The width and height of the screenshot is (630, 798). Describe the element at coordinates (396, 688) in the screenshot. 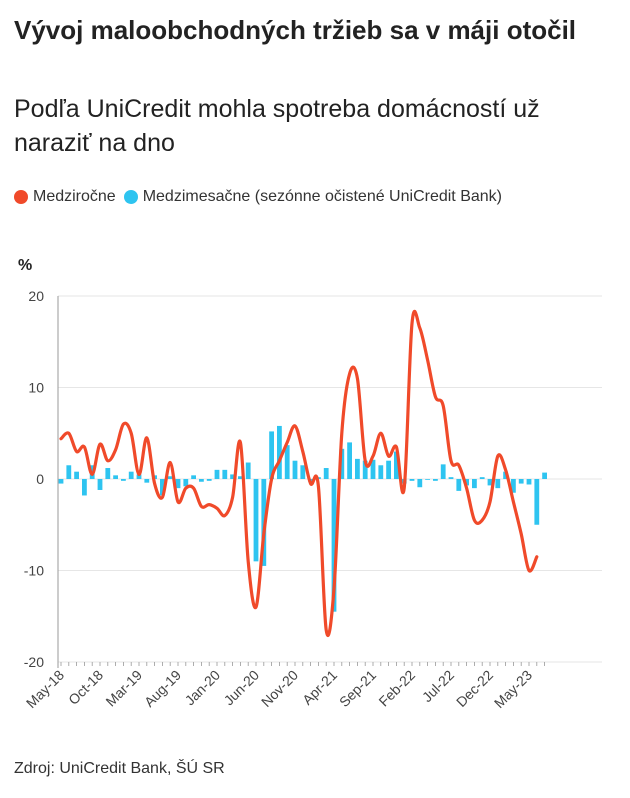

I see `x-tick-label: Feb-22` at that location.